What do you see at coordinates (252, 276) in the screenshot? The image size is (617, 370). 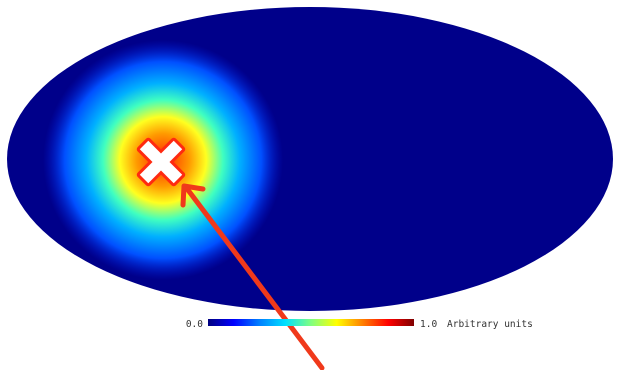 I see `arrow-icon` at bounding box center [252, 276].